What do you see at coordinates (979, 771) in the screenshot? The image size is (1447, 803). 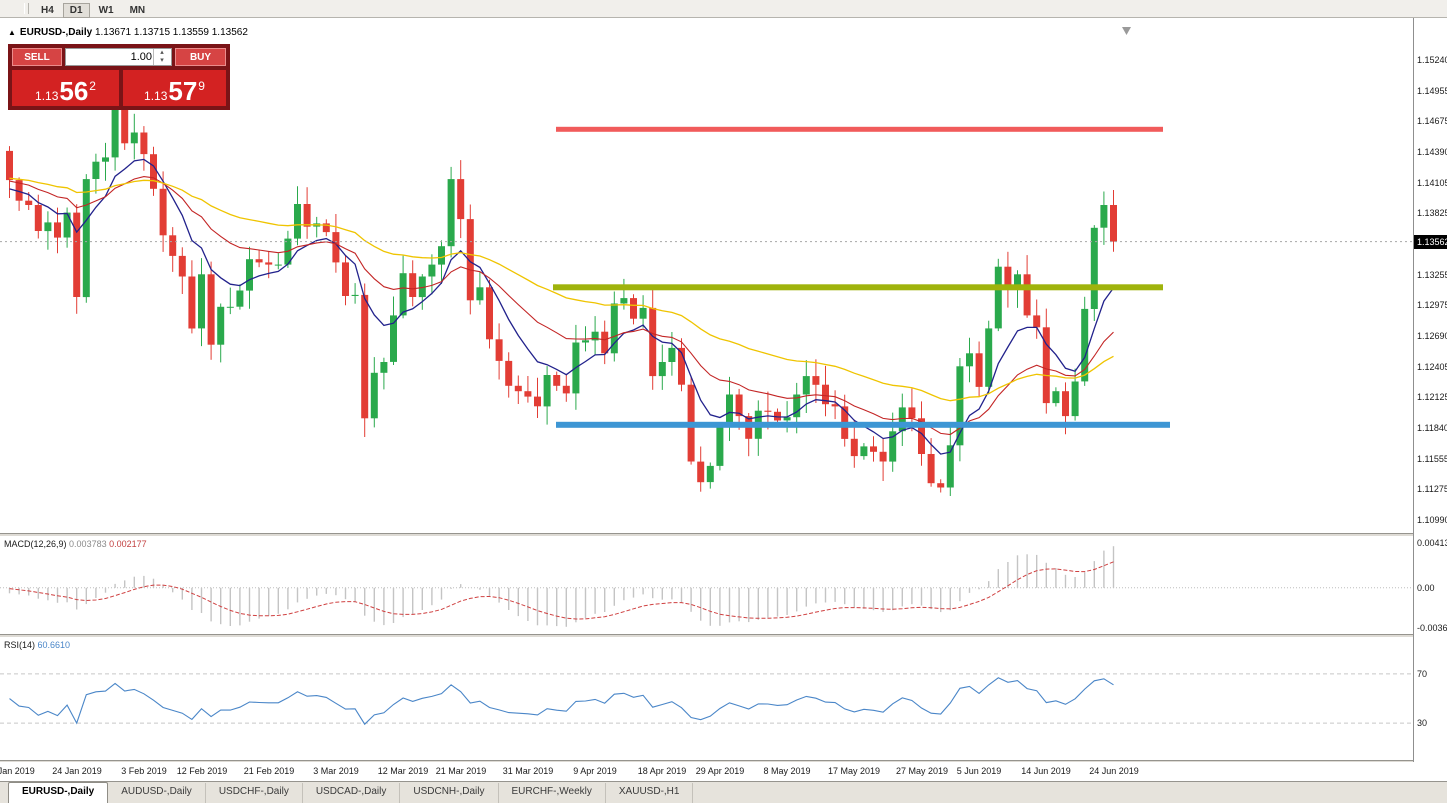 I see `date-axis-label: 5 Jun 2019` at bounding box center [979, 771].